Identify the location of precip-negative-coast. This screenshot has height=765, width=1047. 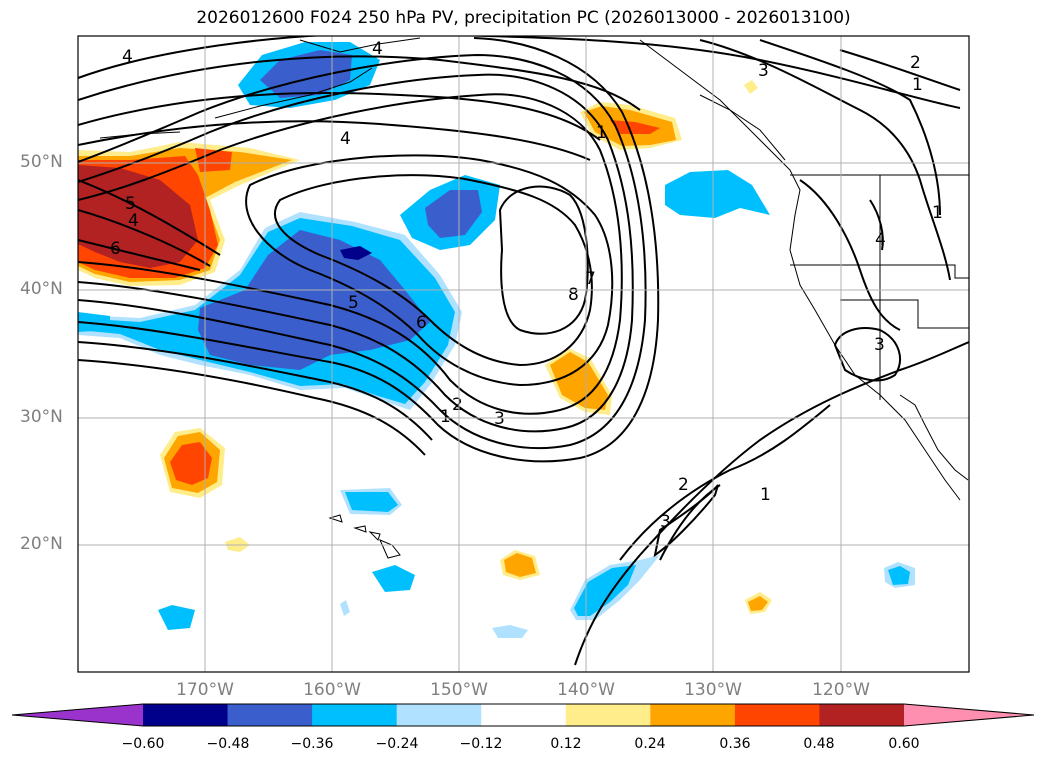
(717, 194).